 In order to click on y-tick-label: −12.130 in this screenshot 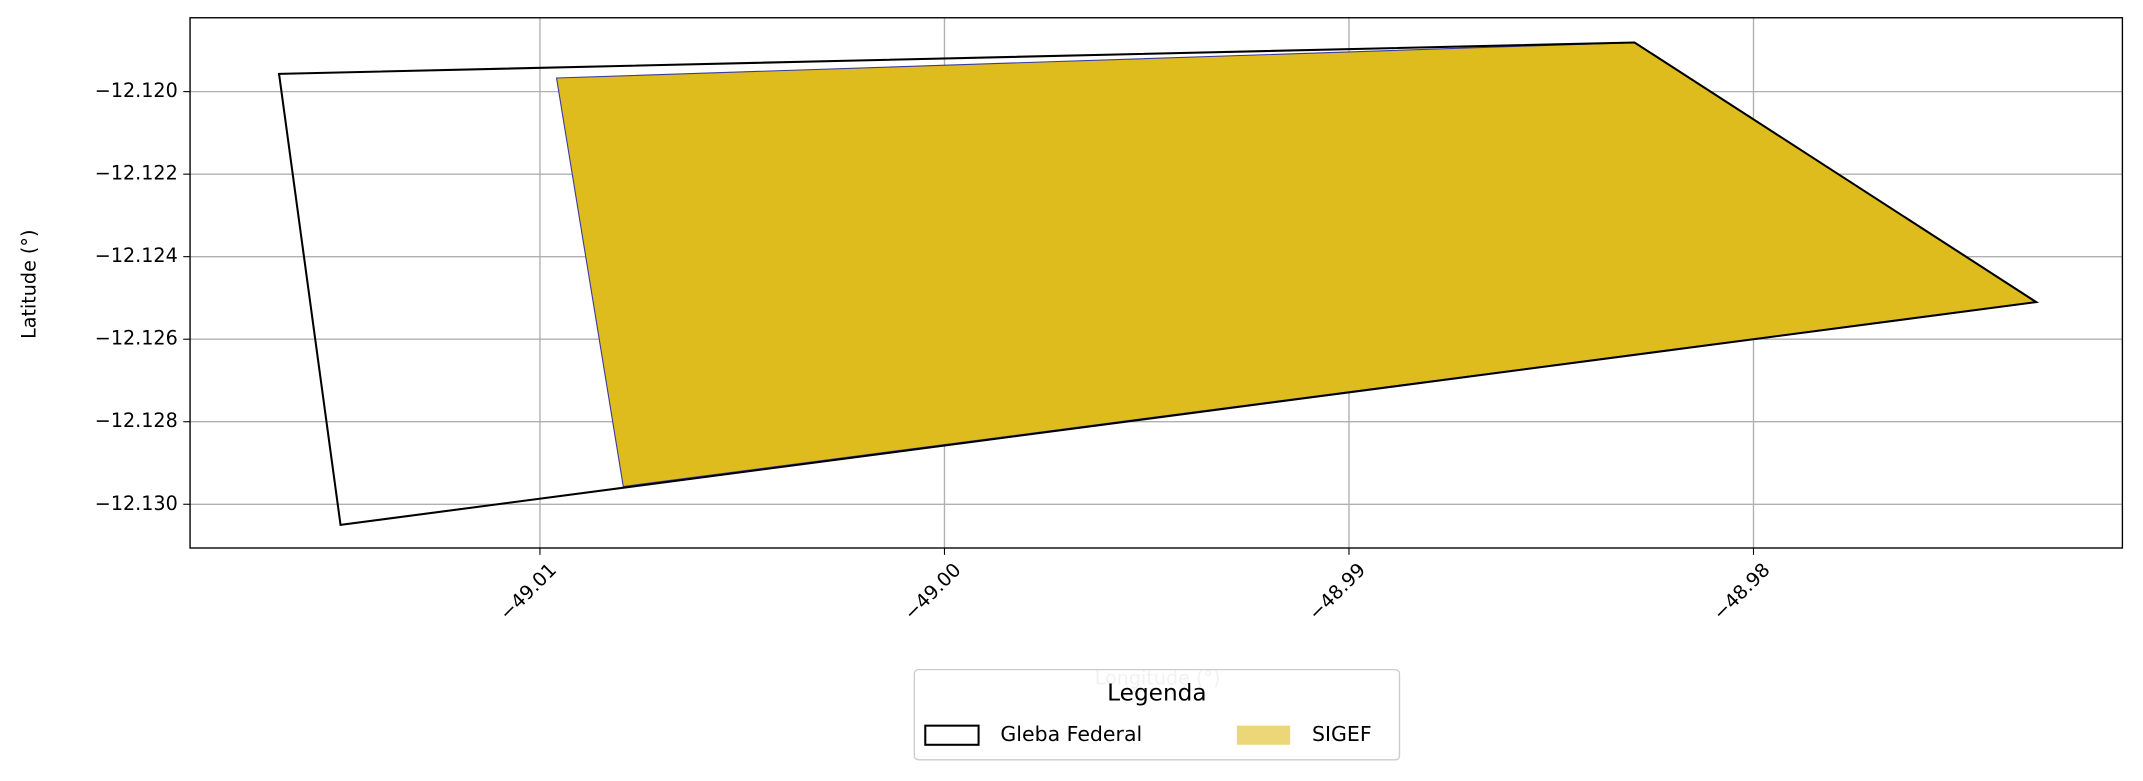, I will do `click(136, 503)`.